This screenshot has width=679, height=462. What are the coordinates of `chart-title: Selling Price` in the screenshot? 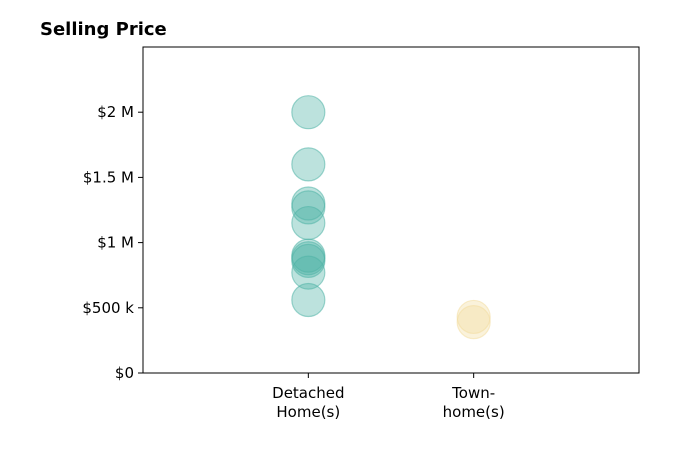 It's located at (103, 29).